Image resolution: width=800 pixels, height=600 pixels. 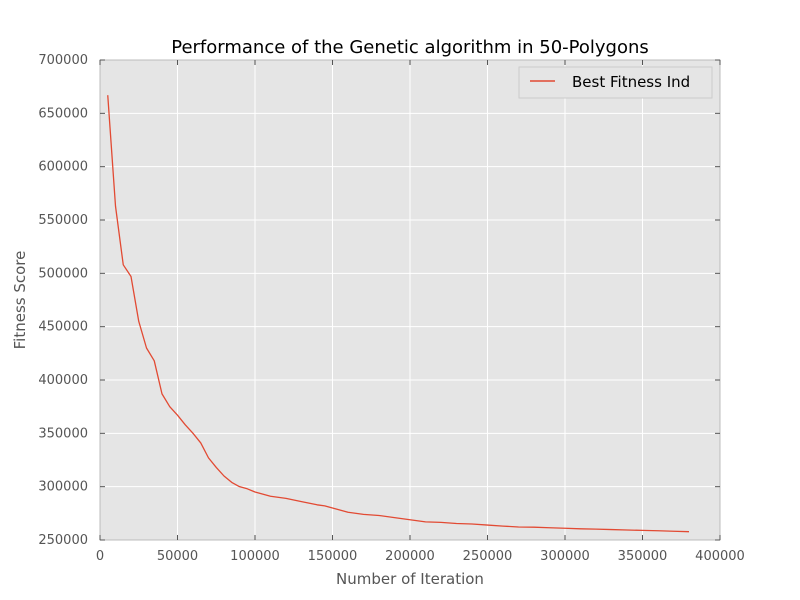 What do you see at coordinates (63, 327) in the screenshot?
I see `y-tick-label: 450000` at bounding box center [63, 327].